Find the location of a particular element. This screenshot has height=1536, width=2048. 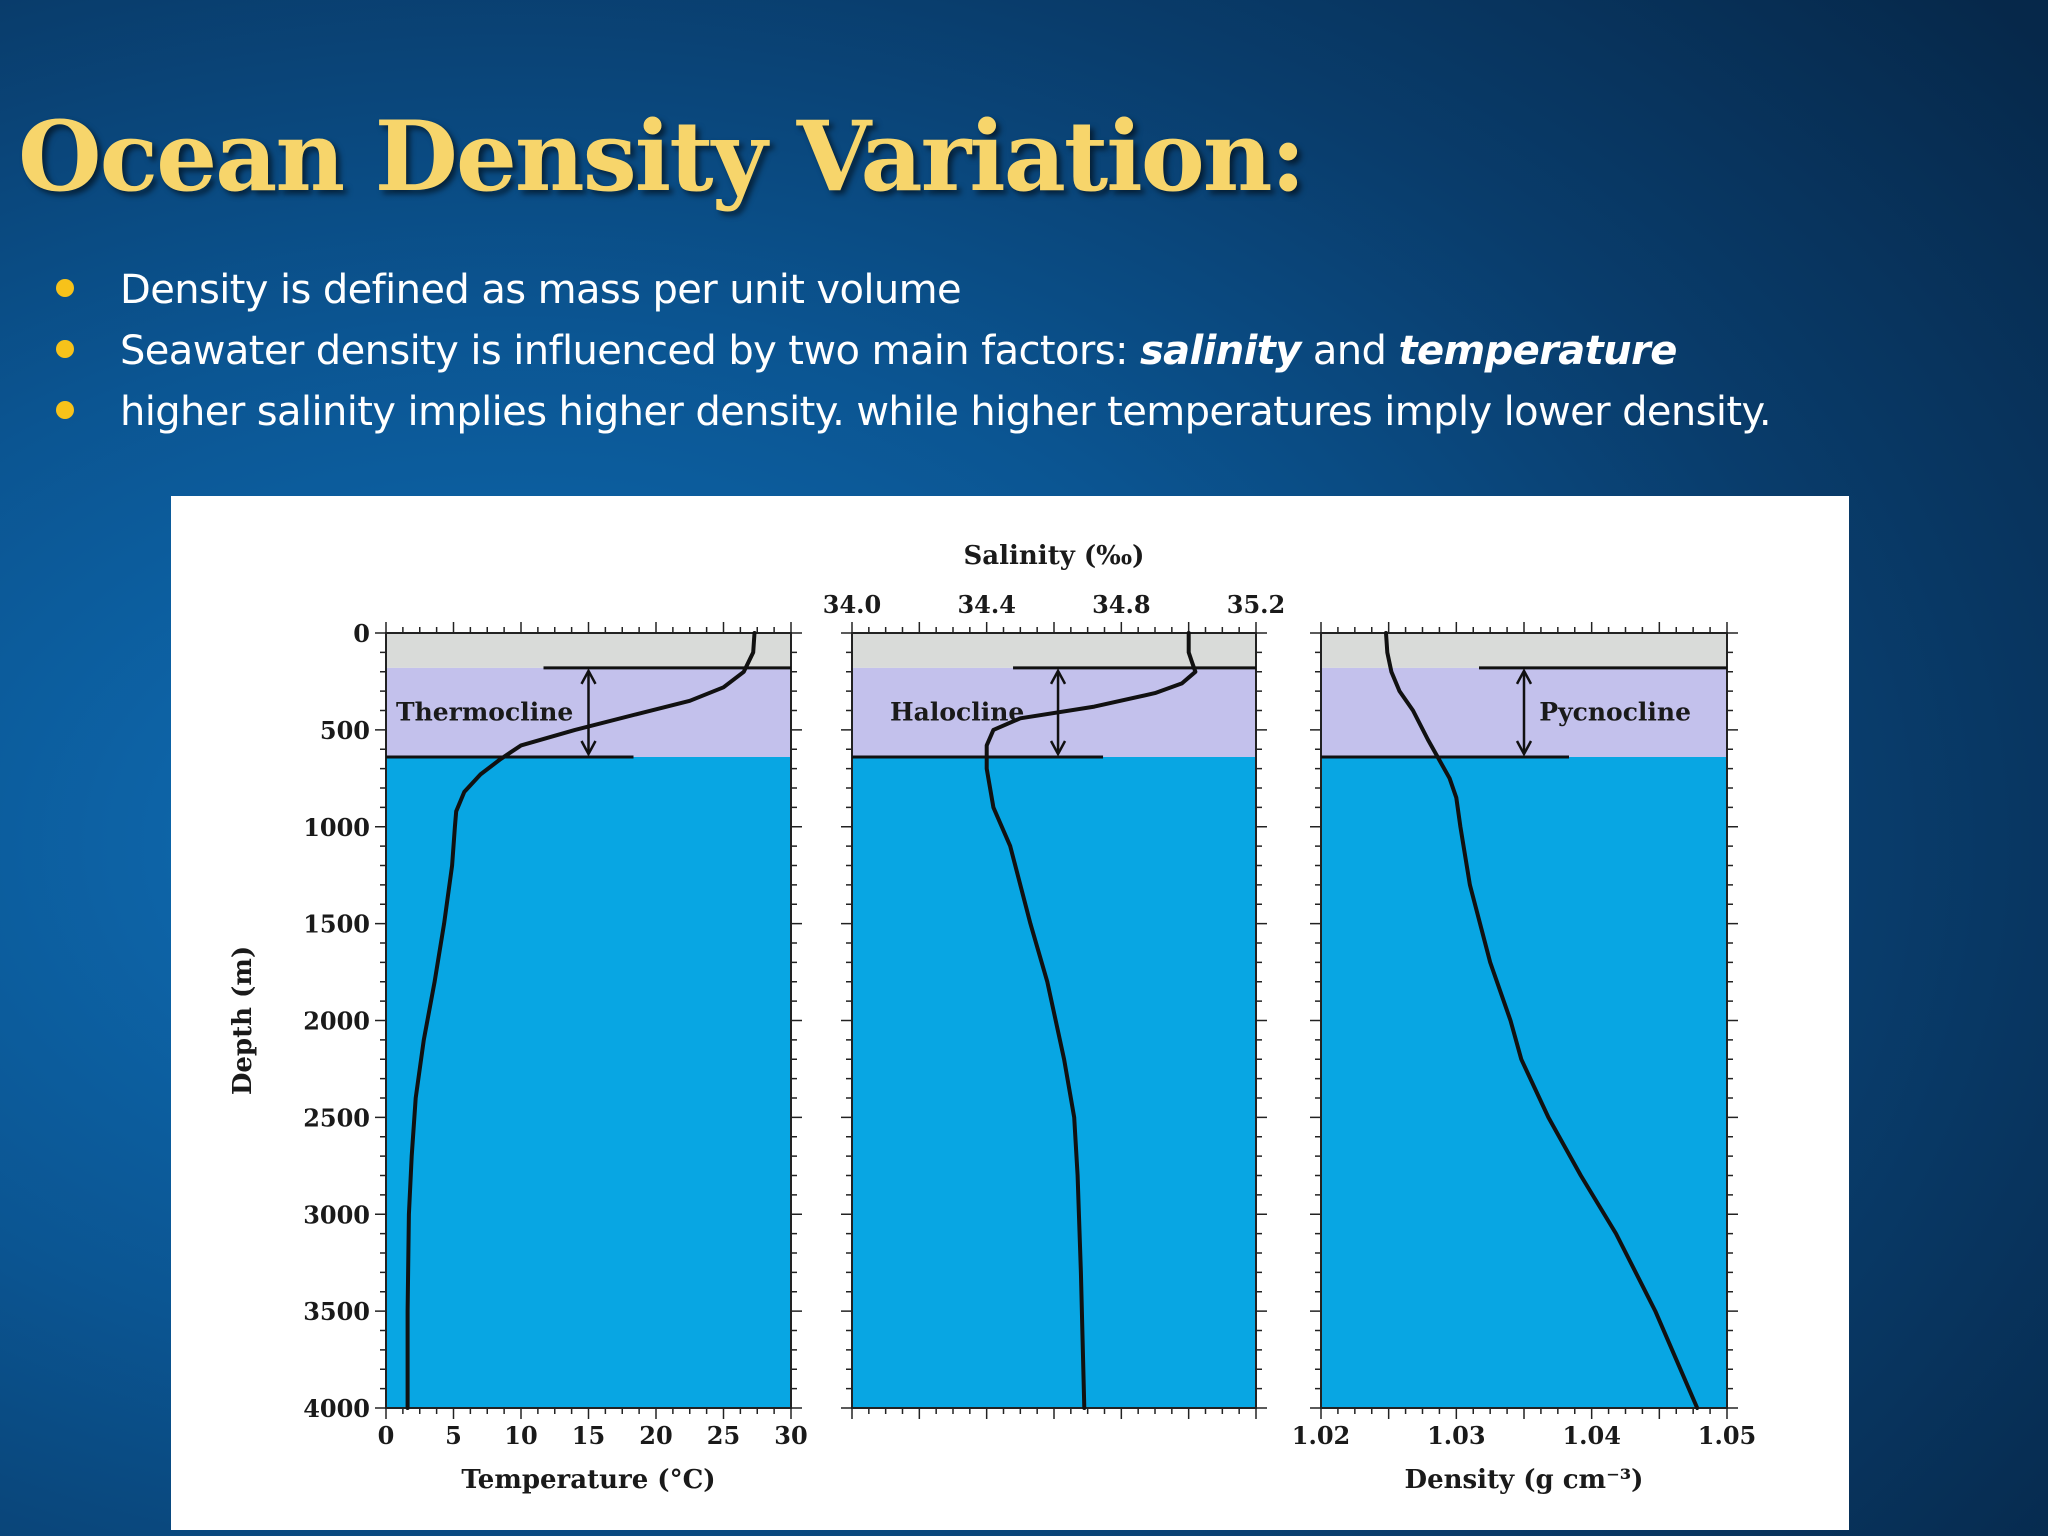

cline-label: Halocline is located at coordinates (957, 711).